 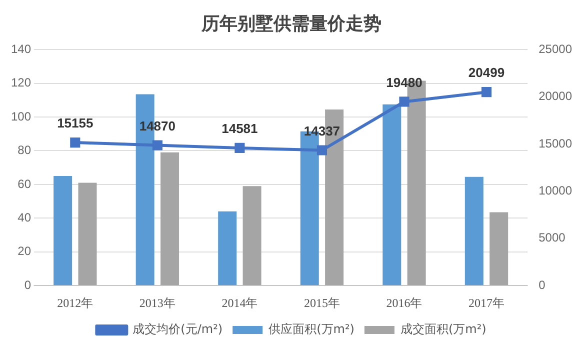 What do you see at coordinates (25, 183) in the screenshot?
I see `y-tick-label: 60` at bounding box center [25, 183].